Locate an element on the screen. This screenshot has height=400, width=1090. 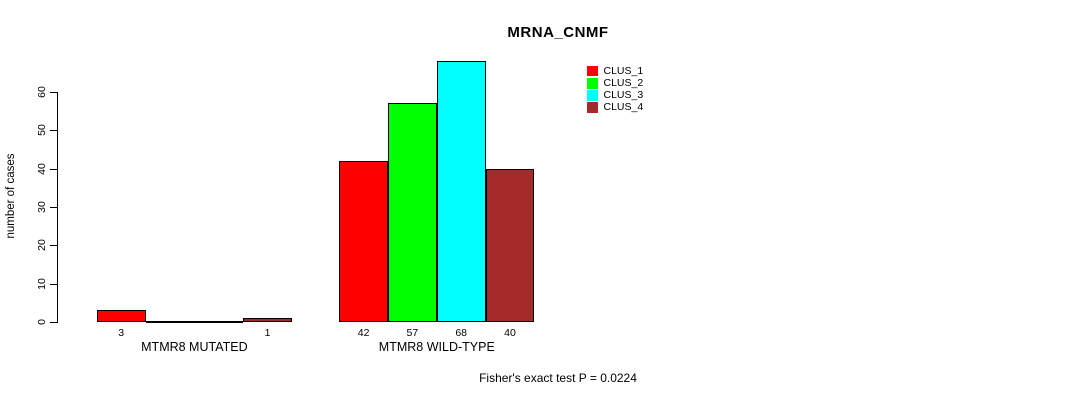
y-axis-tick-label: 50 is located at coordinates (42, 130).